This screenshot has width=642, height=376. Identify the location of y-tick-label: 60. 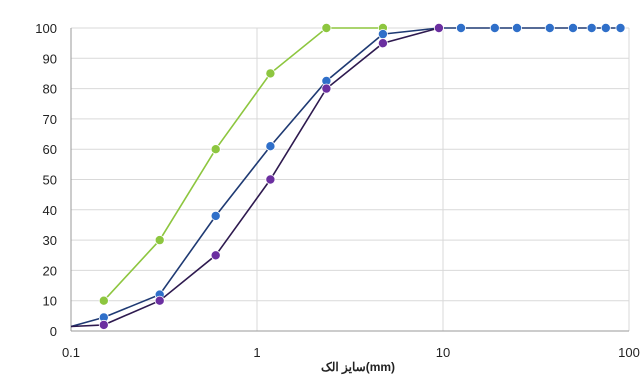
(50, 149).